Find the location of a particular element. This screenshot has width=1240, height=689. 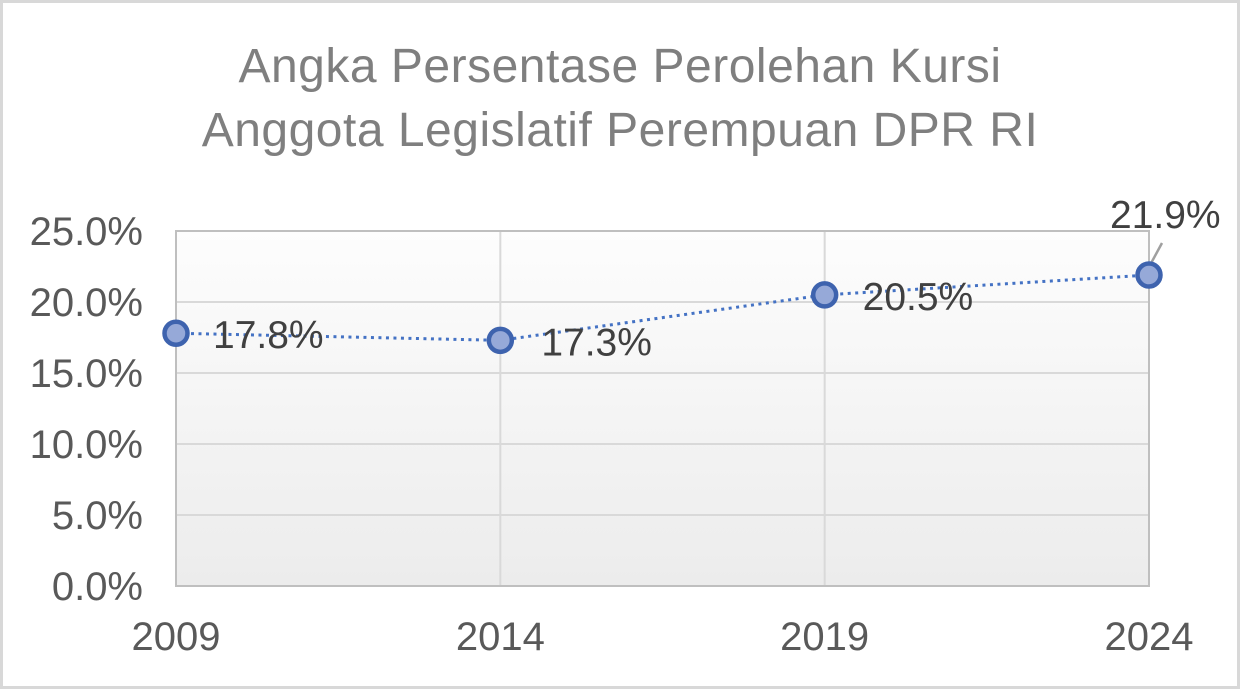

y-axis-tick-label: 20.0% is located at coordinates (86, 303).